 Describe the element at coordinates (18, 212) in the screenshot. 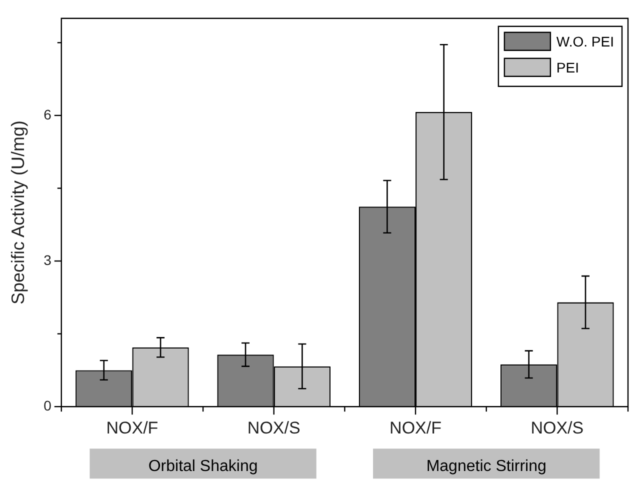

I see `y-axis-title: Specific Activity (U/mg)` at that location.